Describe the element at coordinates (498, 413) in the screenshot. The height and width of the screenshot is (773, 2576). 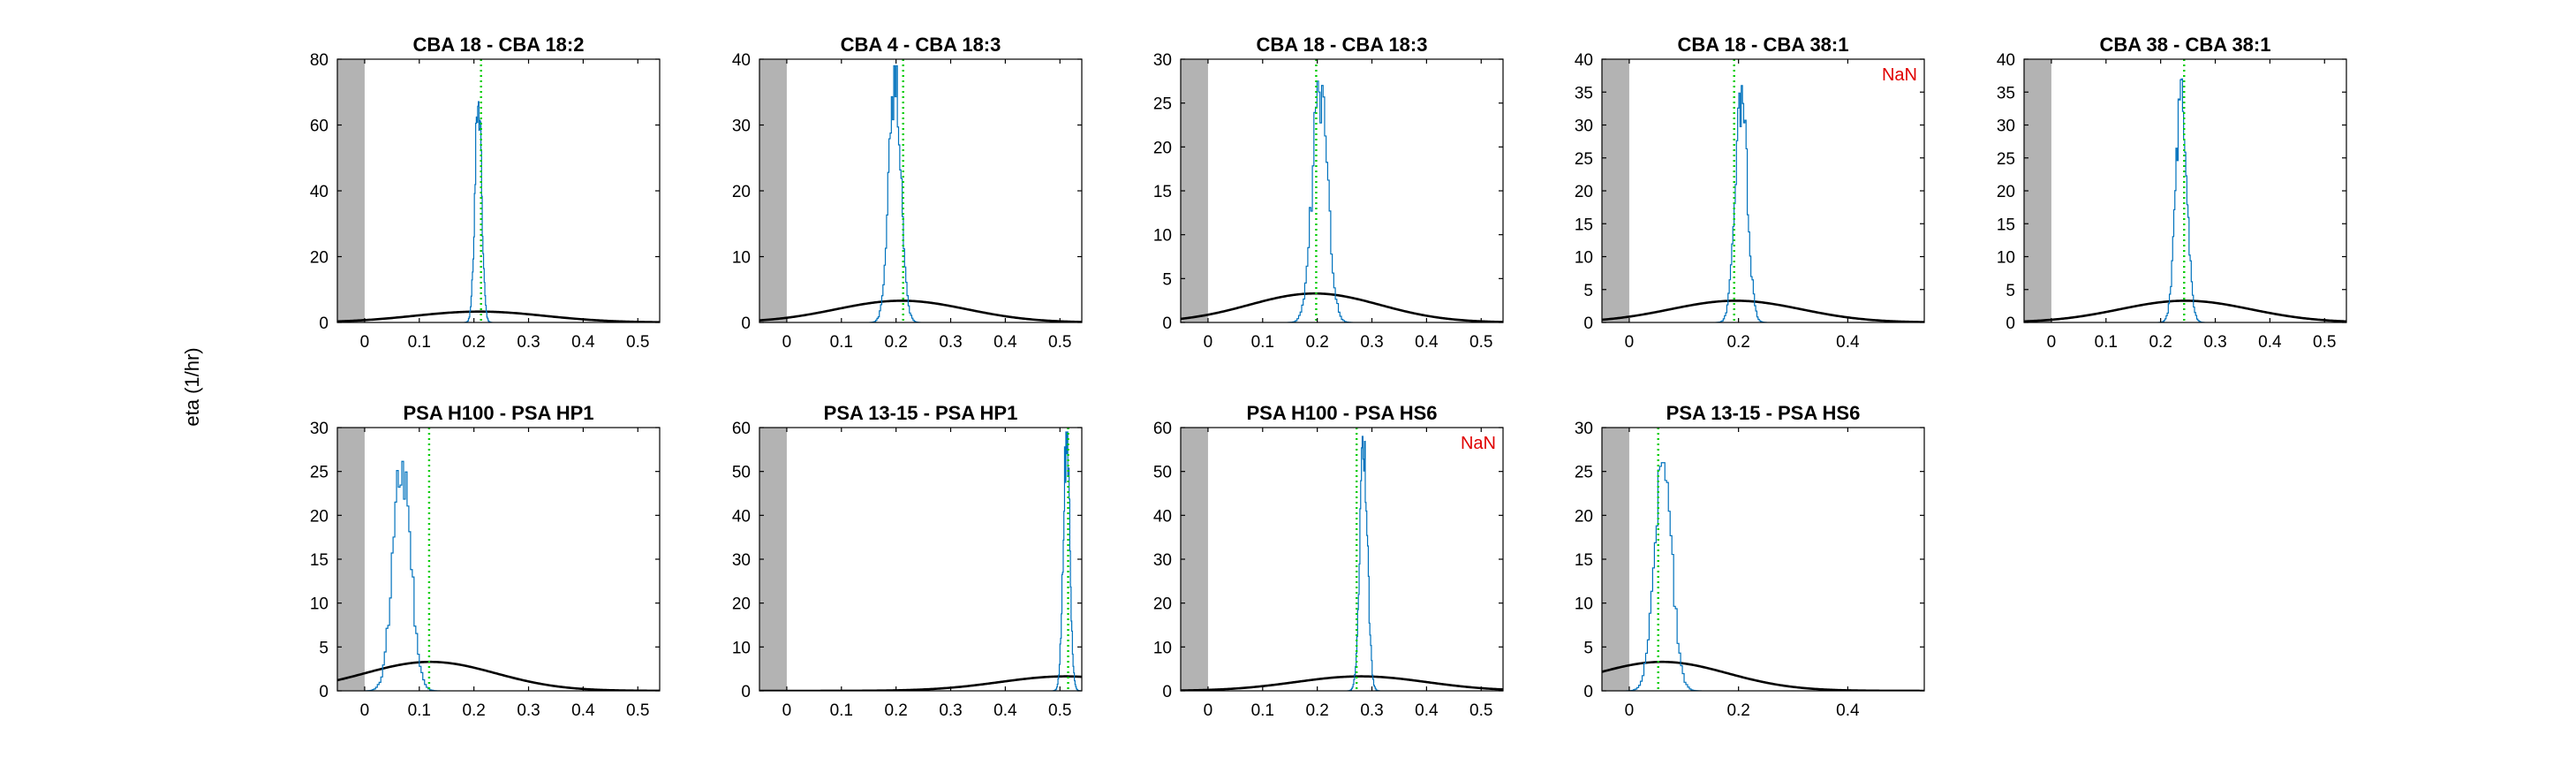
I see `subplot-title: PSA H100 - PSA HP1` at that location.